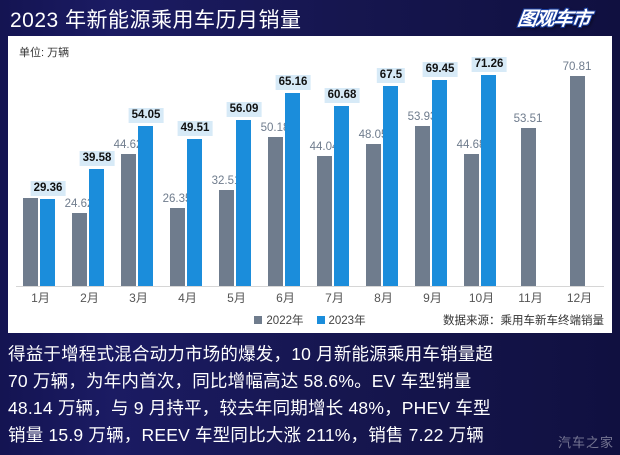 This screenshot has width=620, height=455. What do you see at coordinates (585, 442) in the screenshot?
I see `watermark: 汽车之家` at bounding box center [585, 442].